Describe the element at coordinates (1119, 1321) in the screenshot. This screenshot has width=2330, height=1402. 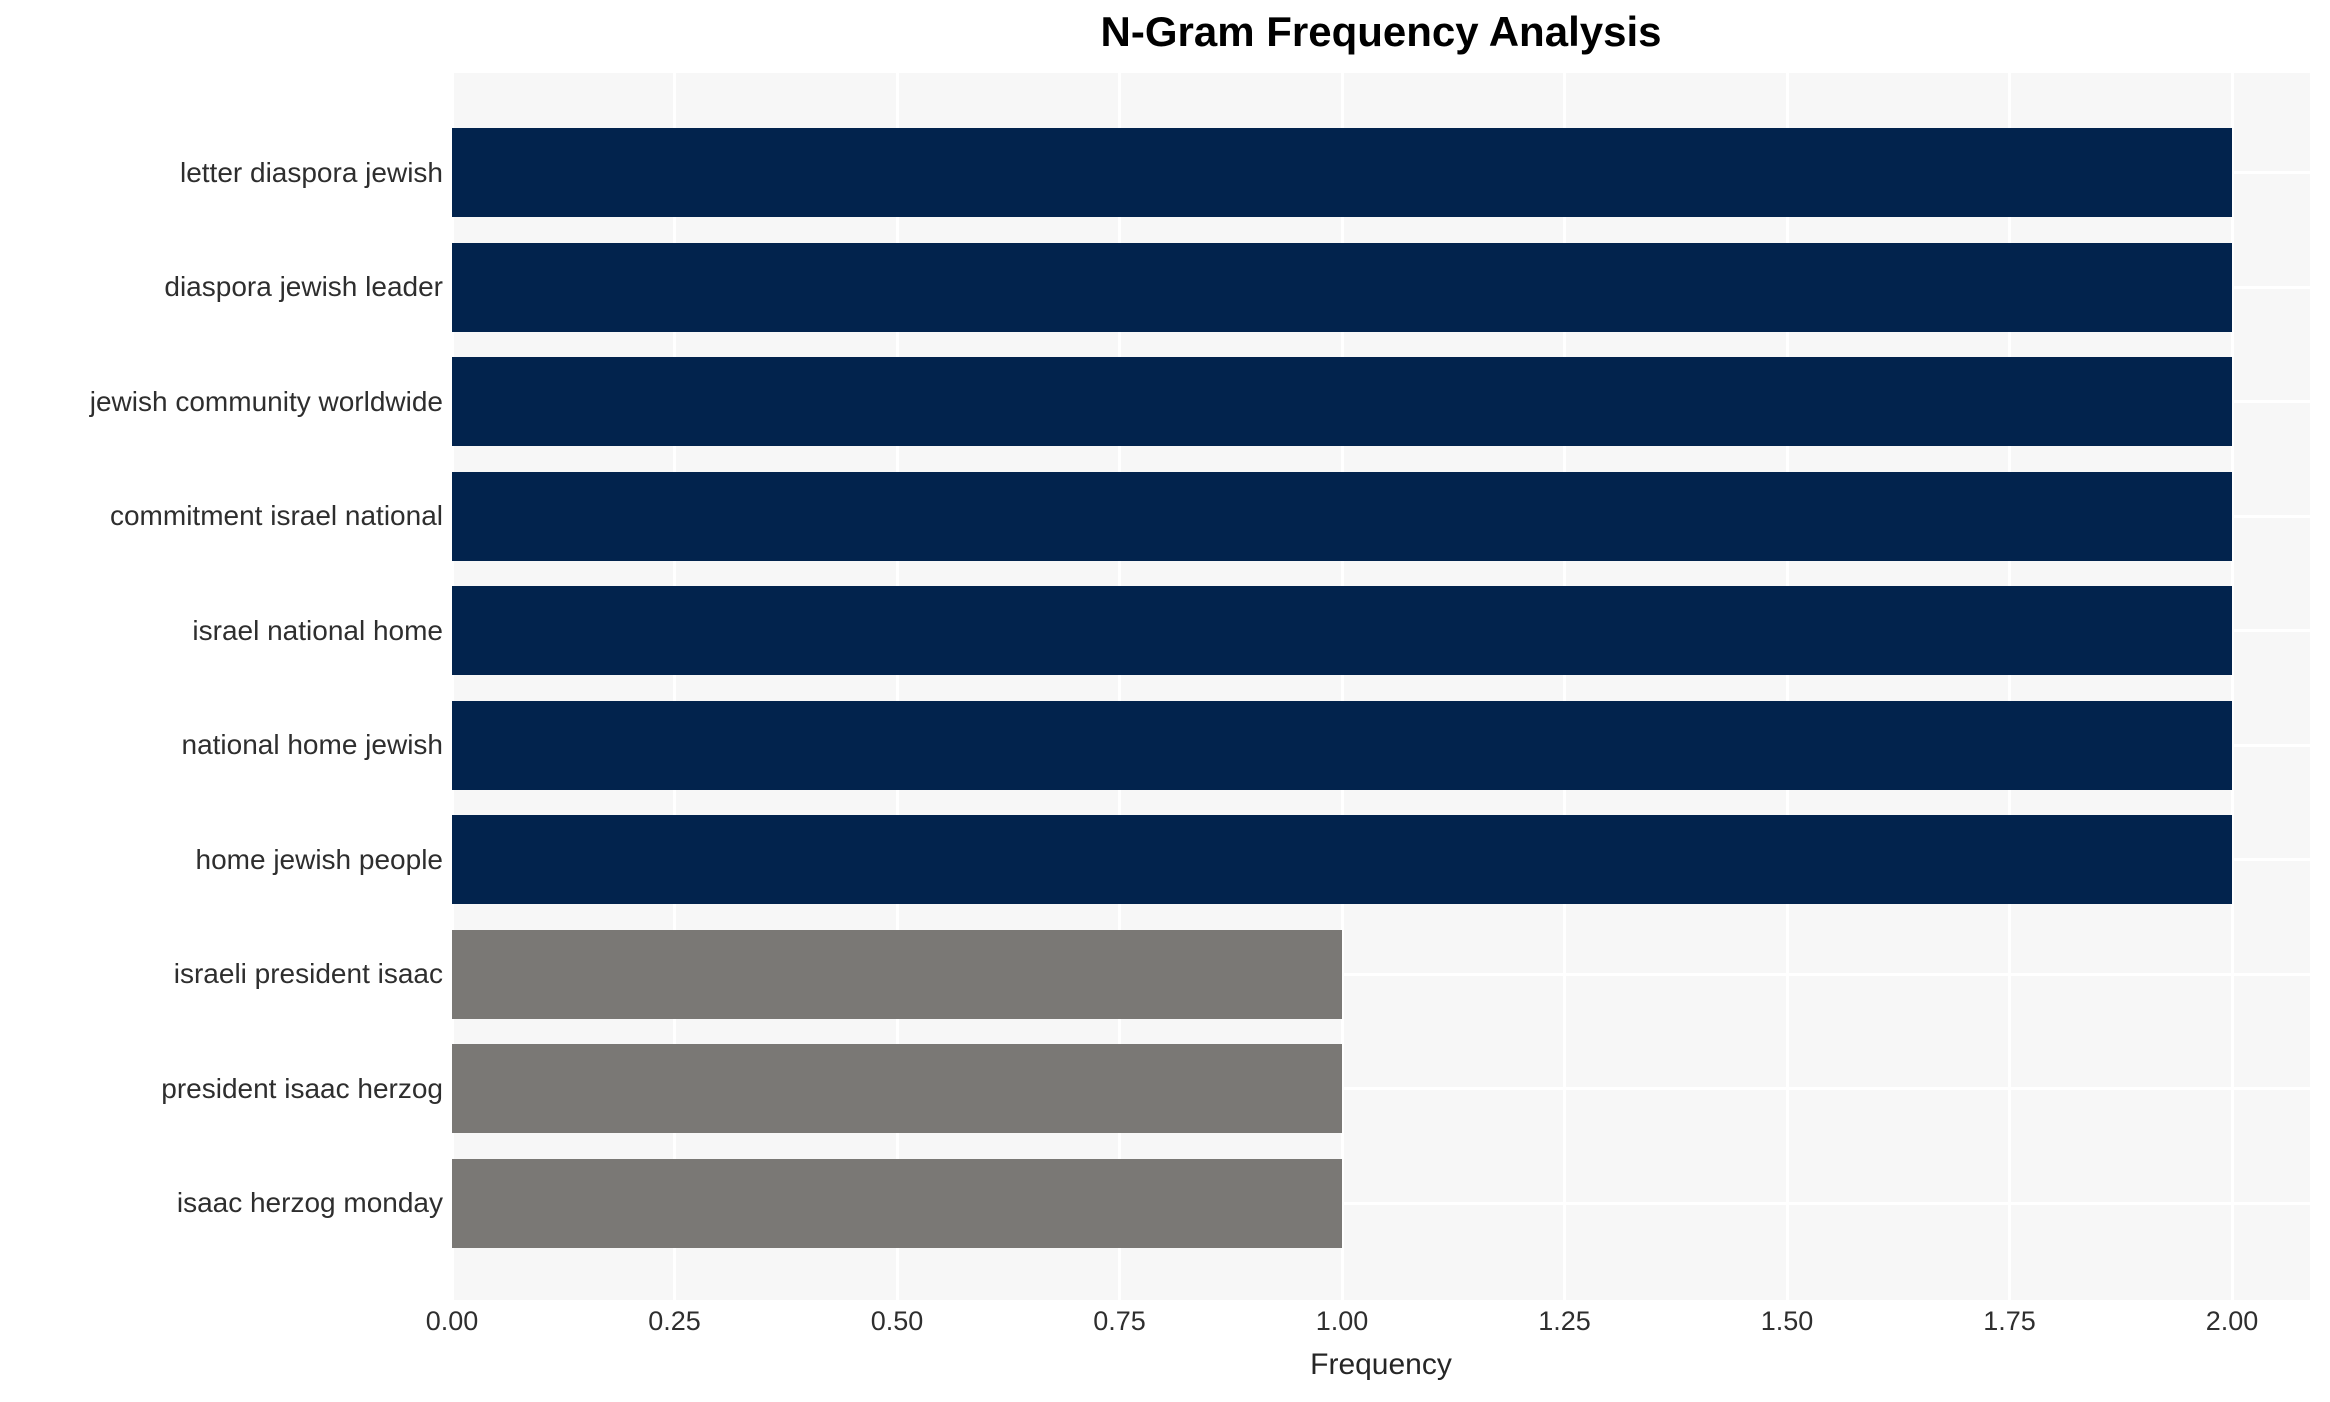
I see `x-tick-label: 0.75` at that location.